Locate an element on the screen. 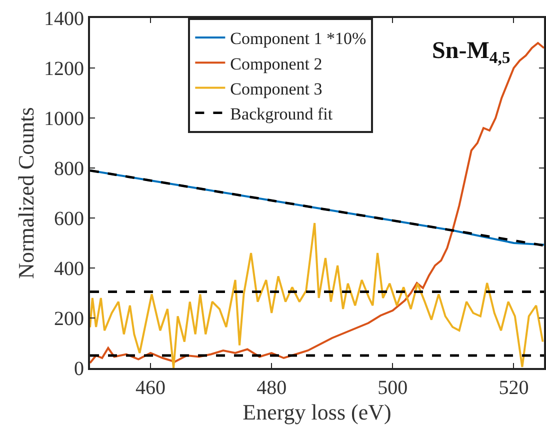 This screenshot has height=436, width=546. legend-label: Background fit is located at coordinates (281, 114).